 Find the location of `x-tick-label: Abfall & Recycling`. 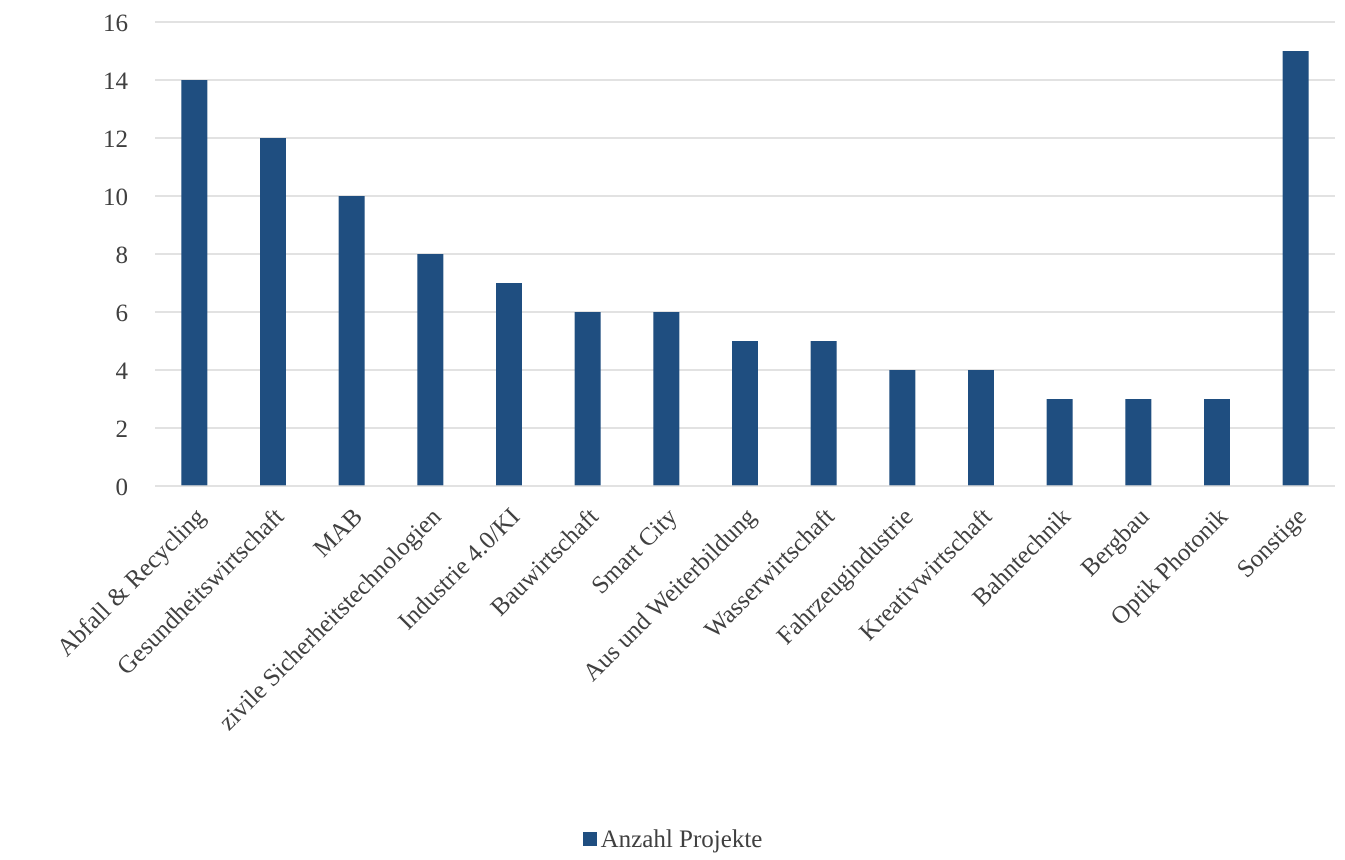

x-tick-label: Abfall & Recycling is located at coordinates (131, 582).